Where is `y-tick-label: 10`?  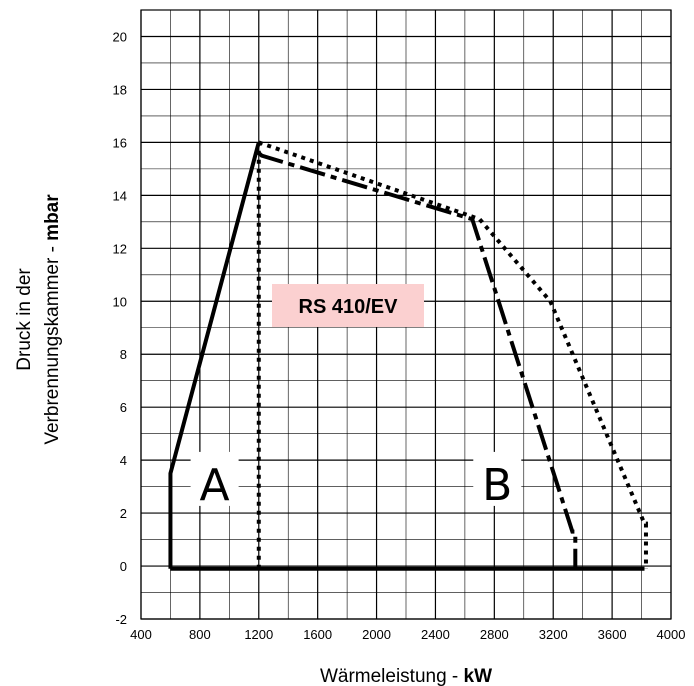
y-tick-label: 10 is located at coordinates (120, 301).